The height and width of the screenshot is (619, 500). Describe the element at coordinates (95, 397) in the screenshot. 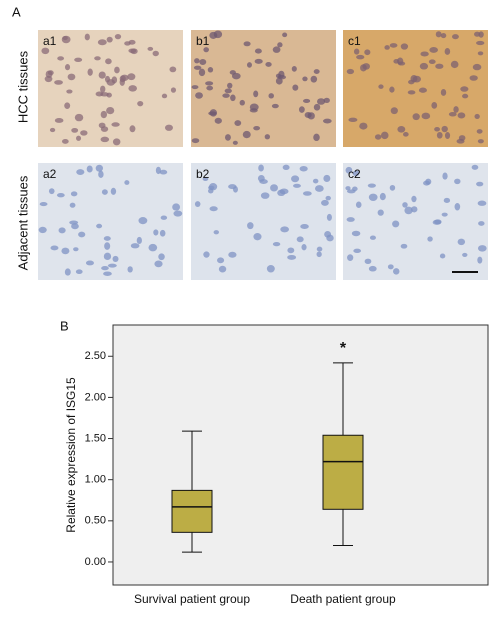

I see `y-tick-label: 2.00` at that location.